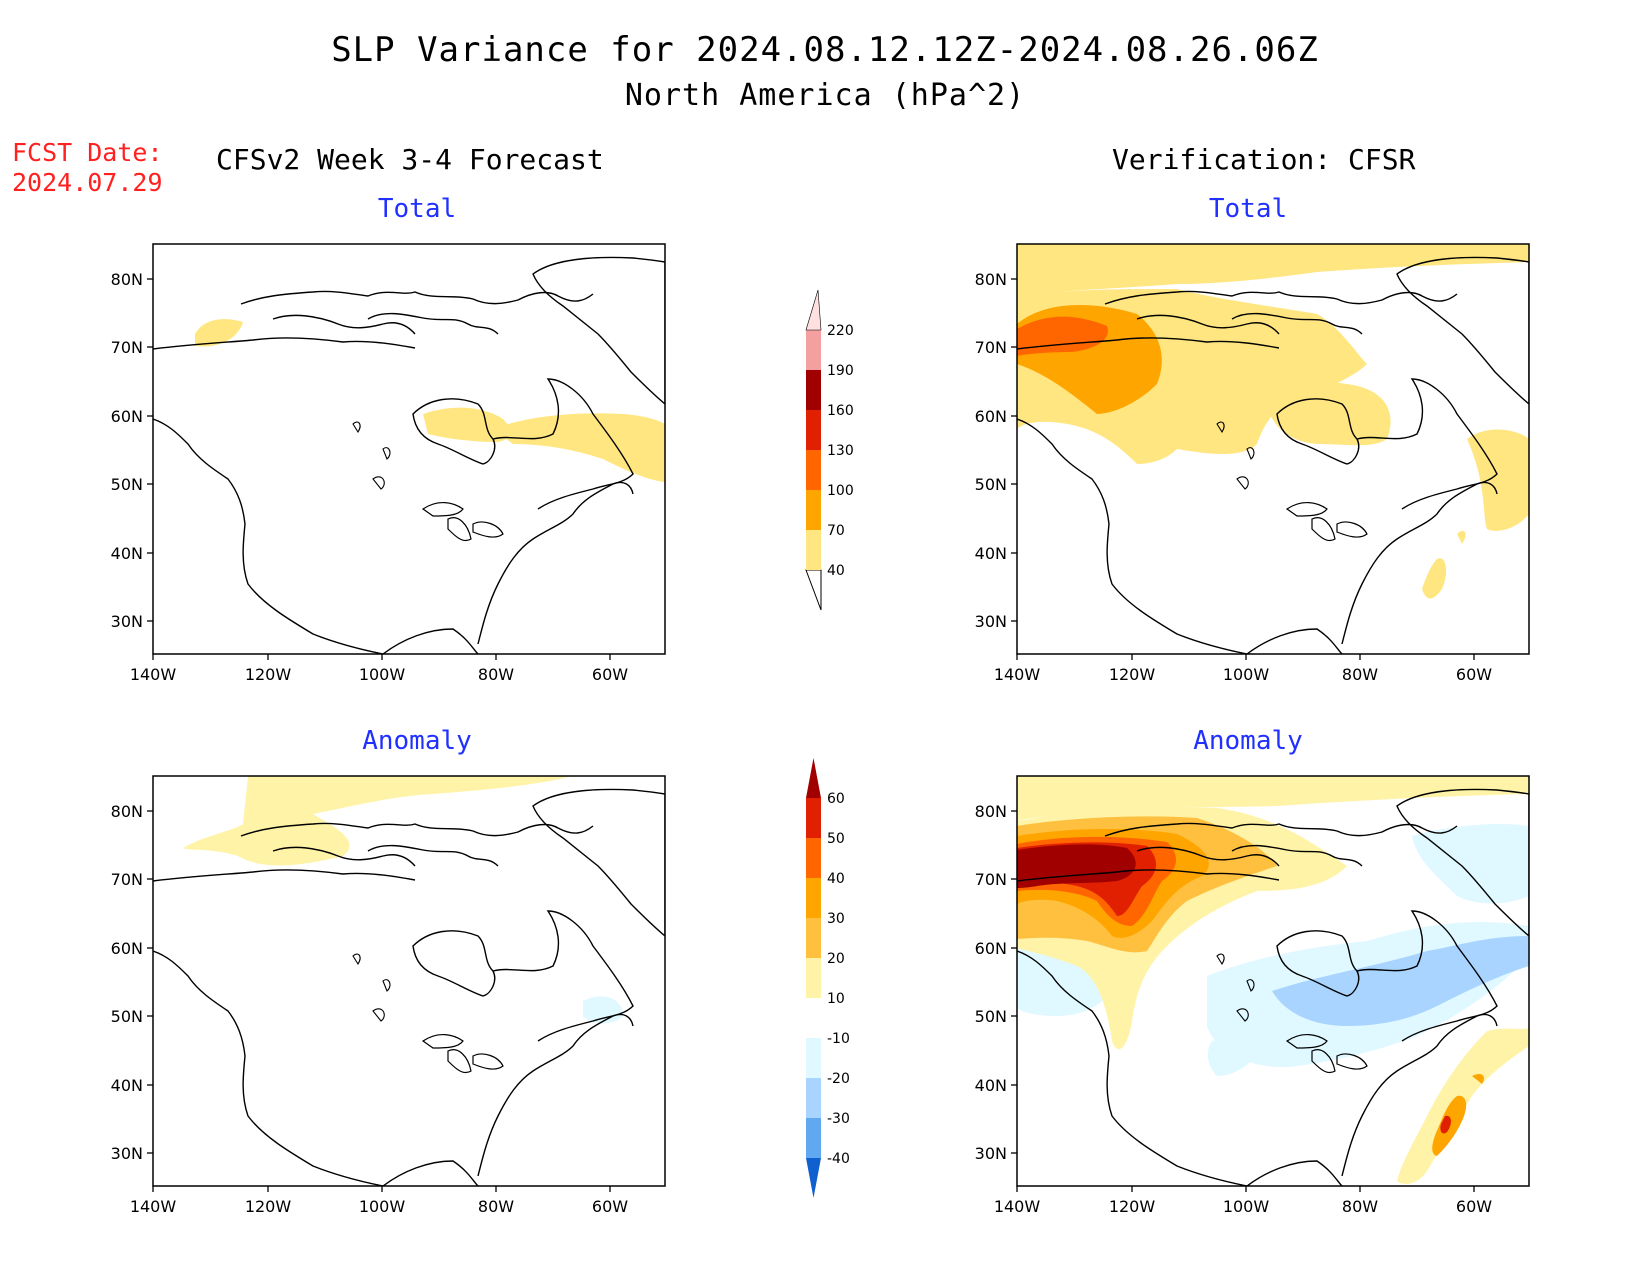 Image resolution: width=1650 pixels, height=1275 pixels. What do you see at coordinates (836, 959) in the screenshot?
I see `colorbar-label: 20` at bounding box center [836, 959].